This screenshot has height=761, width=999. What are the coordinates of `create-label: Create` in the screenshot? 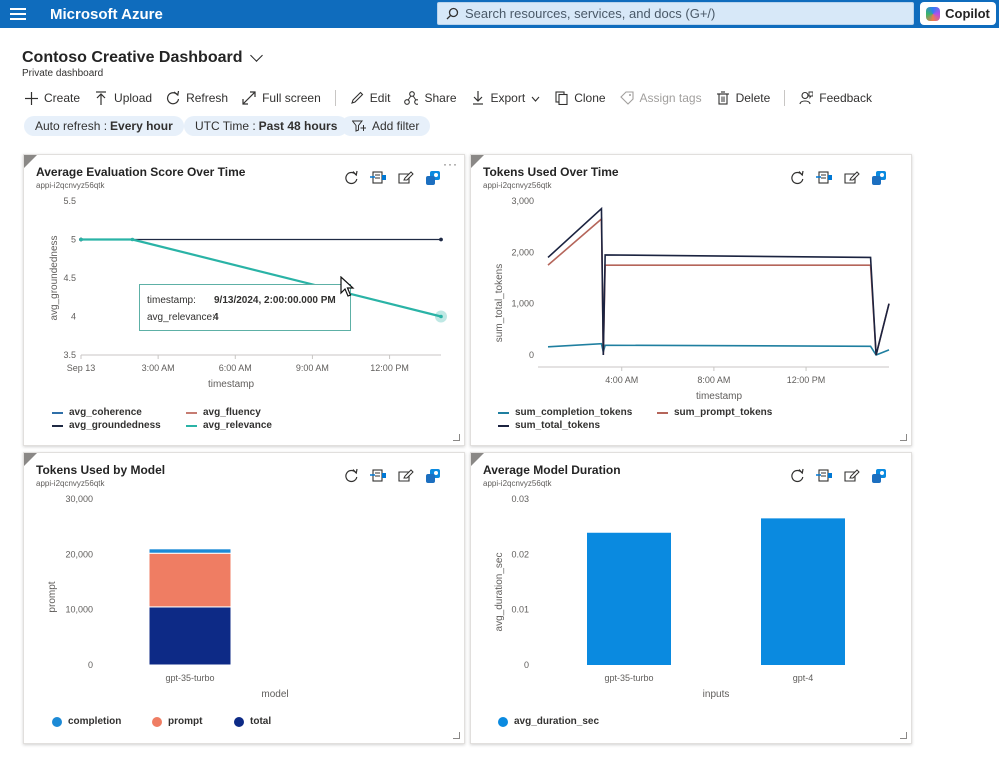 It's located at (62, 98).